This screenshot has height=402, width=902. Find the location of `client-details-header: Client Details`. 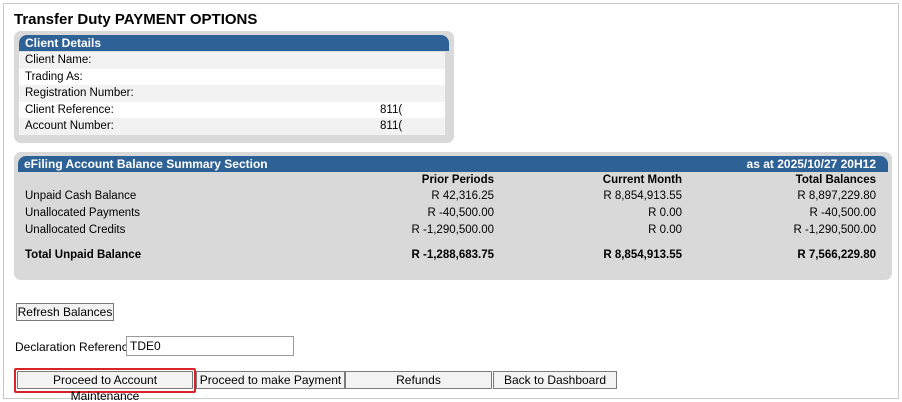

client-details-header: Client Details is located at coordinates (234, 43).